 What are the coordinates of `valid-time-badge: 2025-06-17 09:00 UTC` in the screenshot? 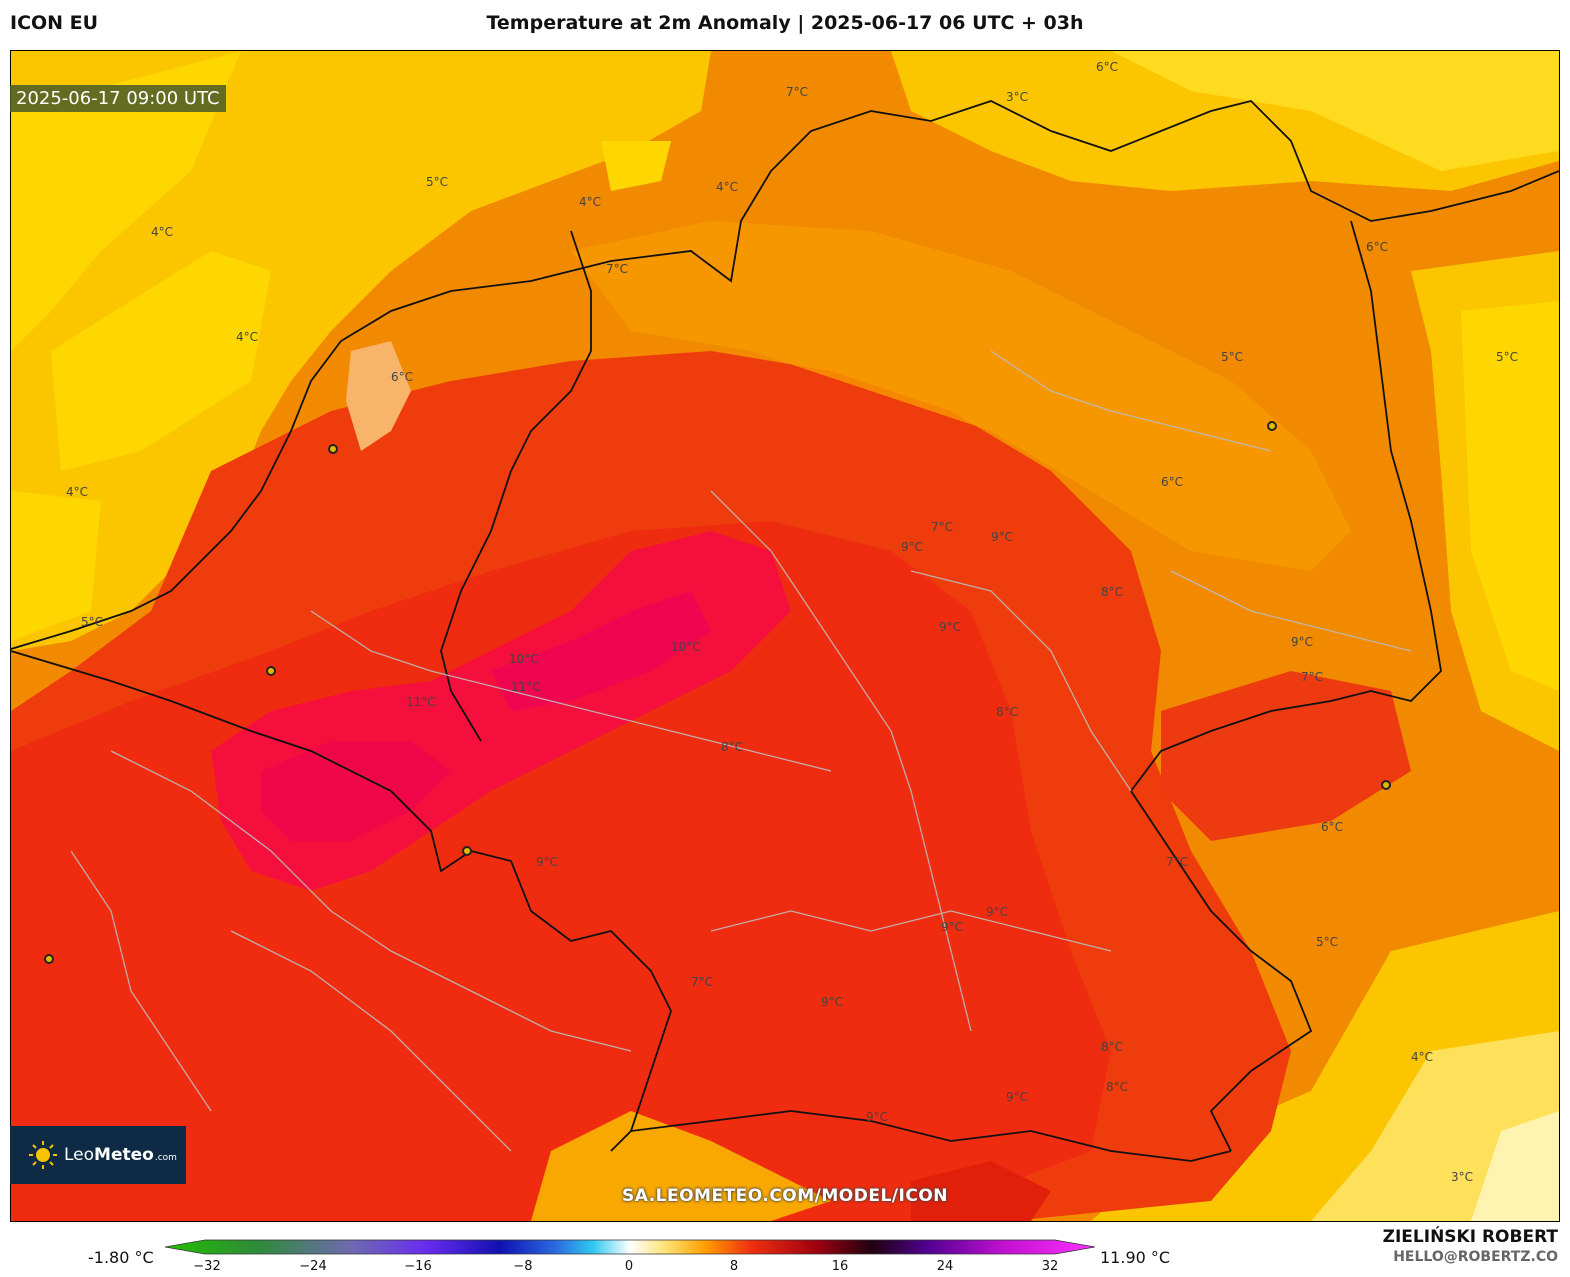 It's located at (118, 98).